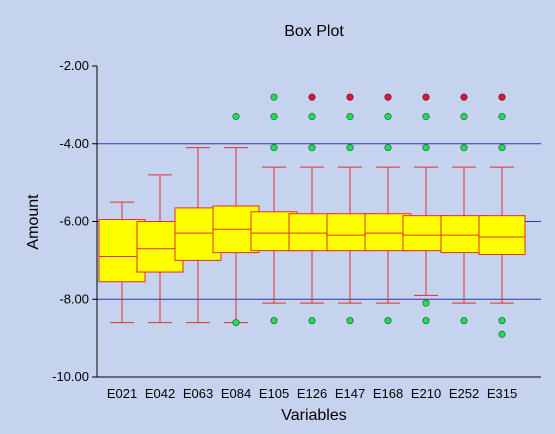 The image size is (555, 434). What do you see at coordinates (314, 415) in the screenshot?
I see `x-axis-label: Variables` at bounding box center [314, 415].